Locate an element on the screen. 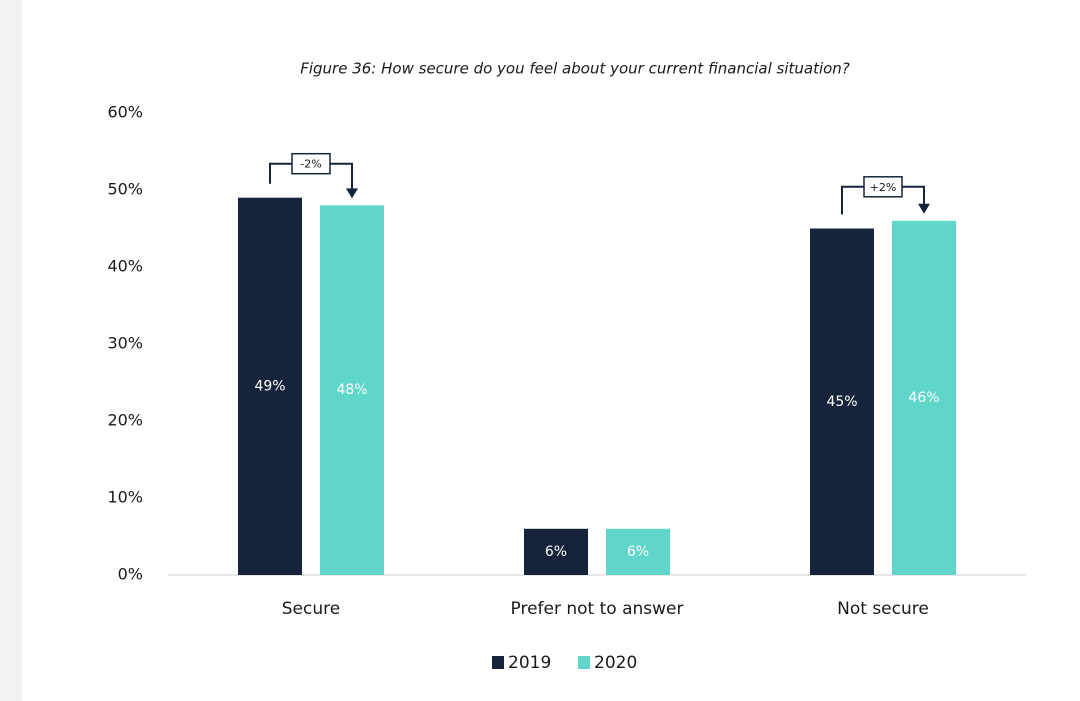 Image resolution: width=1080 pixels, height=701 pixels. value-label: 48% is located at coordinates (351, 390).